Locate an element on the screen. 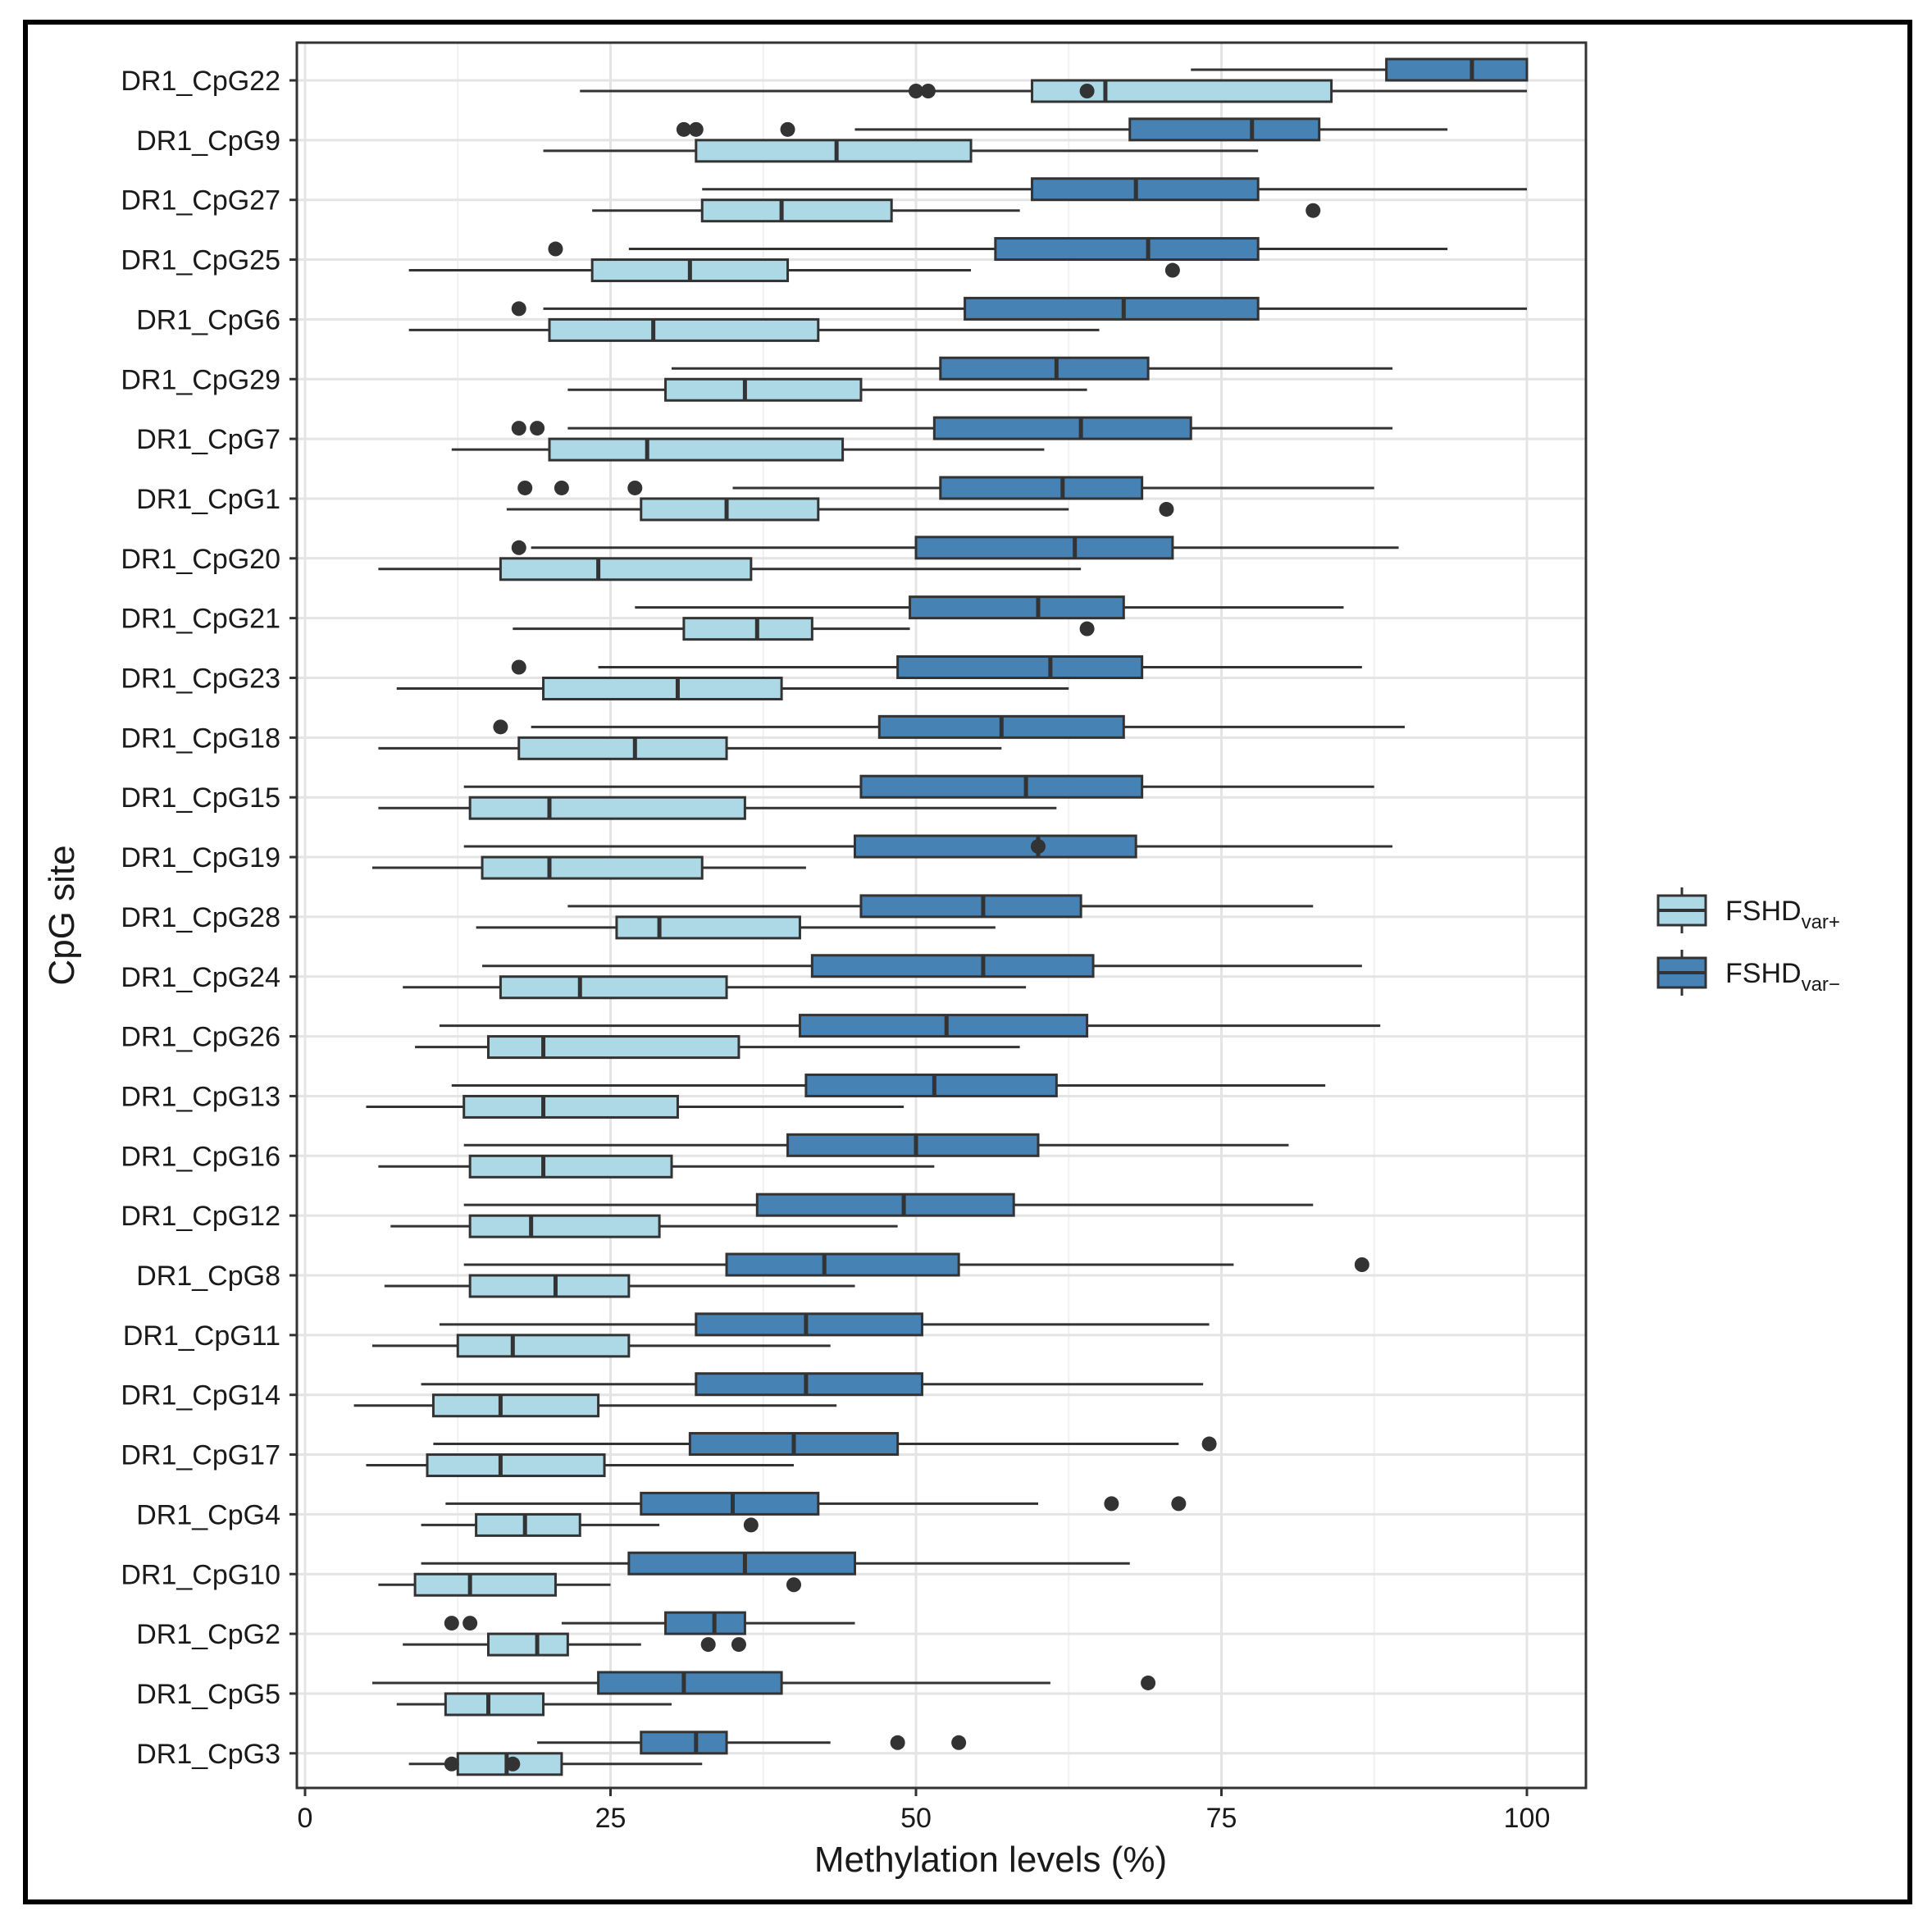  y-tick-label: DR1_CpG18 is located at coordinates (200, 739).